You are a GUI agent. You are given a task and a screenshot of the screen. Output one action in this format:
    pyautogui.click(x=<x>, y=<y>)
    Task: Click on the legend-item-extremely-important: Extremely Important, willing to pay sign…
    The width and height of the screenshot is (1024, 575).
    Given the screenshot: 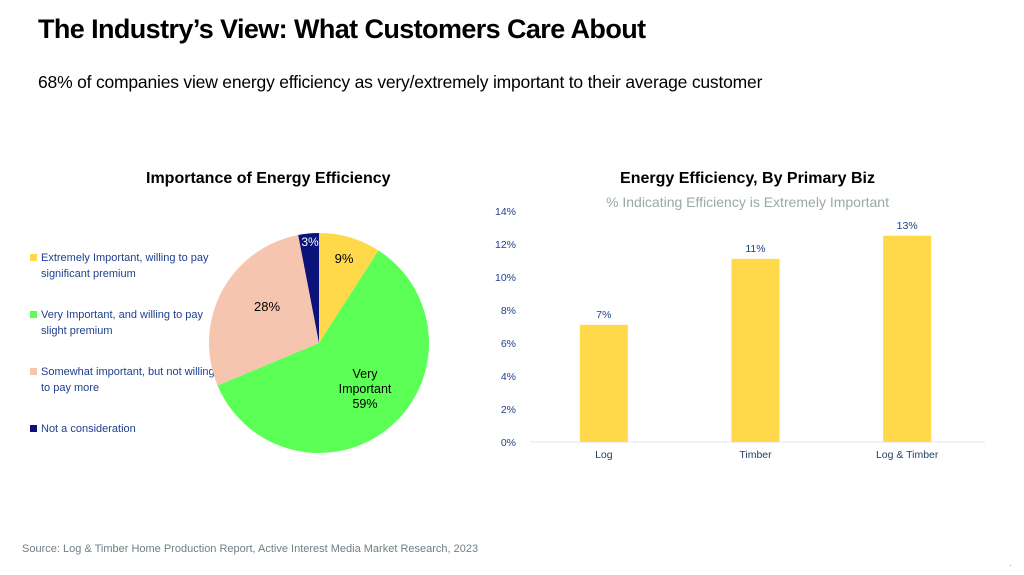 What is the action you would take?
    pyautogui.click(x=127, y=266)
    